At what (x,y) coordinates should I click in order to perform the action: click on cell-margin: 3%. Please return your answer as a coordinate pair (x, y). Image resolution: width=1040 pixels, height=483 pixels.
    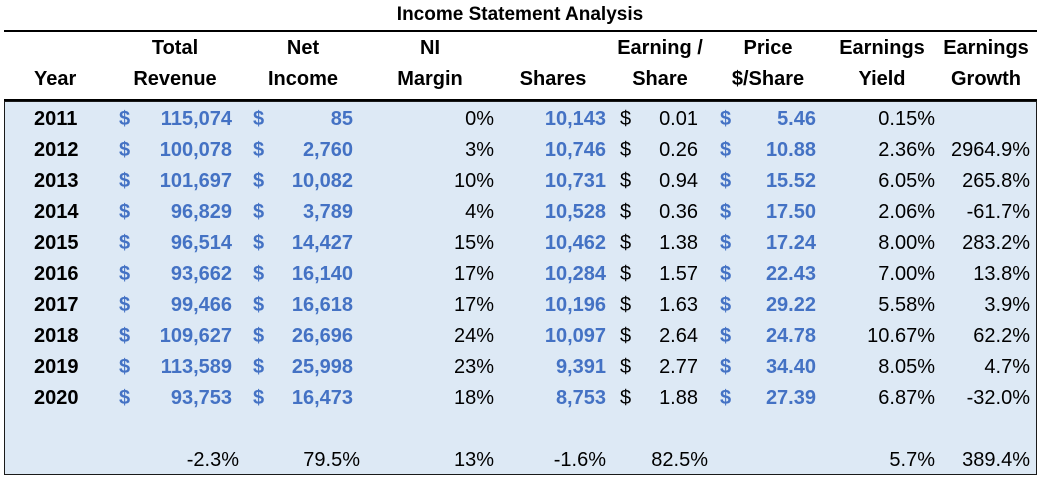
    Looking at the image, I should click on (479, 150).